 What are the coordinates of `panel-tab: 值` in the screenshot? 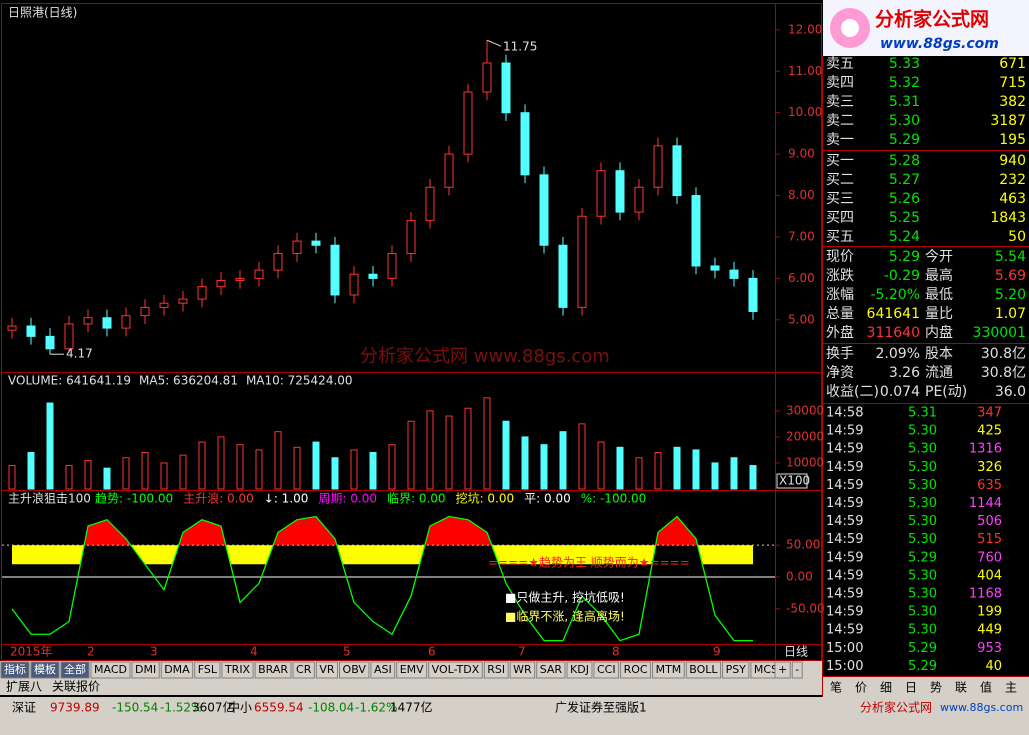 It's located at (986, 687).